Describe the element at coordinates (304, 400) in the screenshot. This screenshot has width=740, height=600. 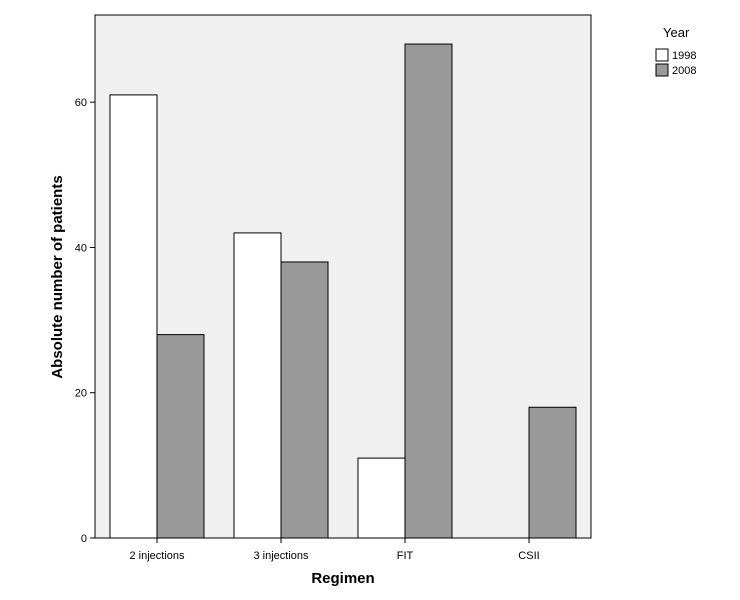
I see `bar-2008-3-injections` at that location.